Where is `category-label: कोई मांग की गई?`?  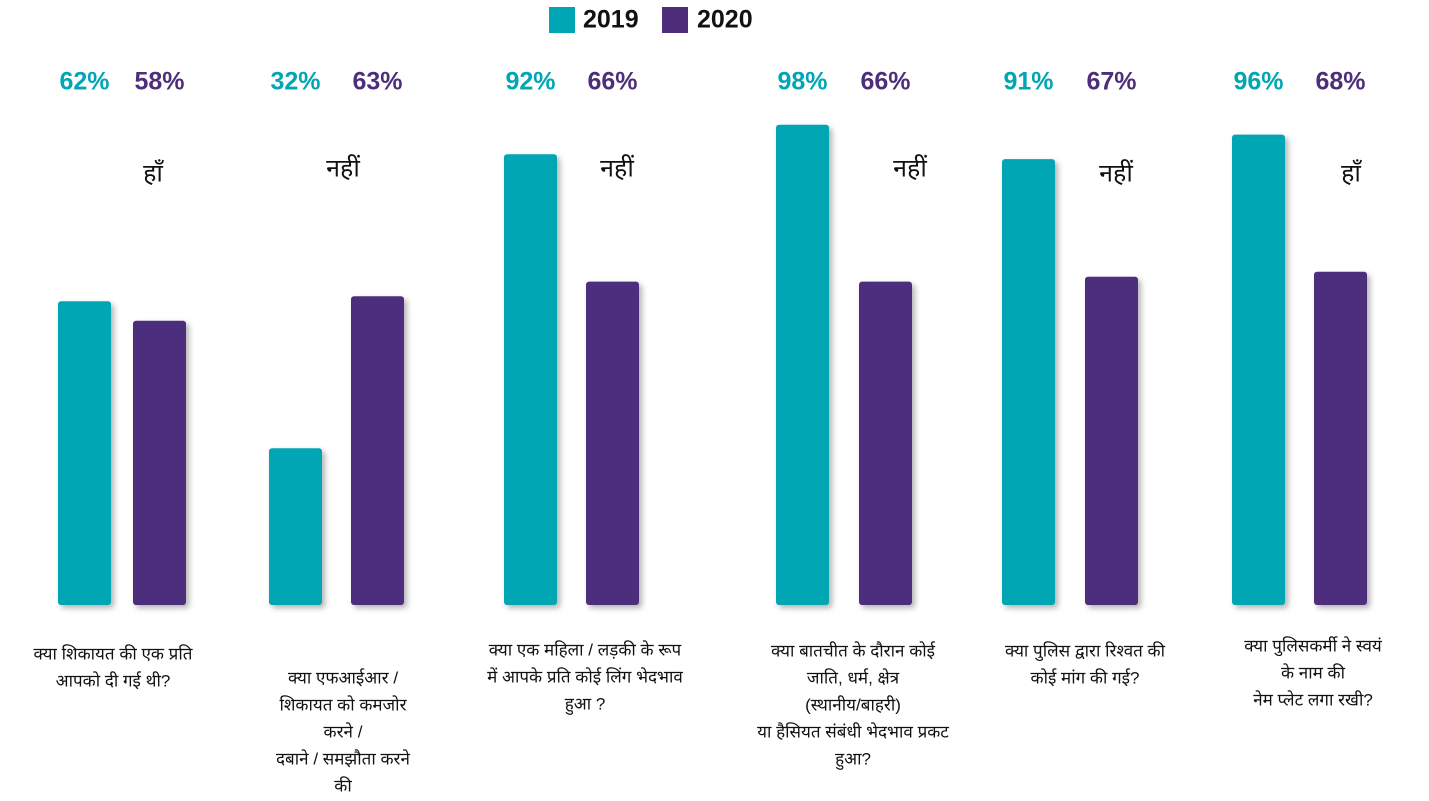 category-label: कोई मांग की गई? is located at coordinates (1085, 677).